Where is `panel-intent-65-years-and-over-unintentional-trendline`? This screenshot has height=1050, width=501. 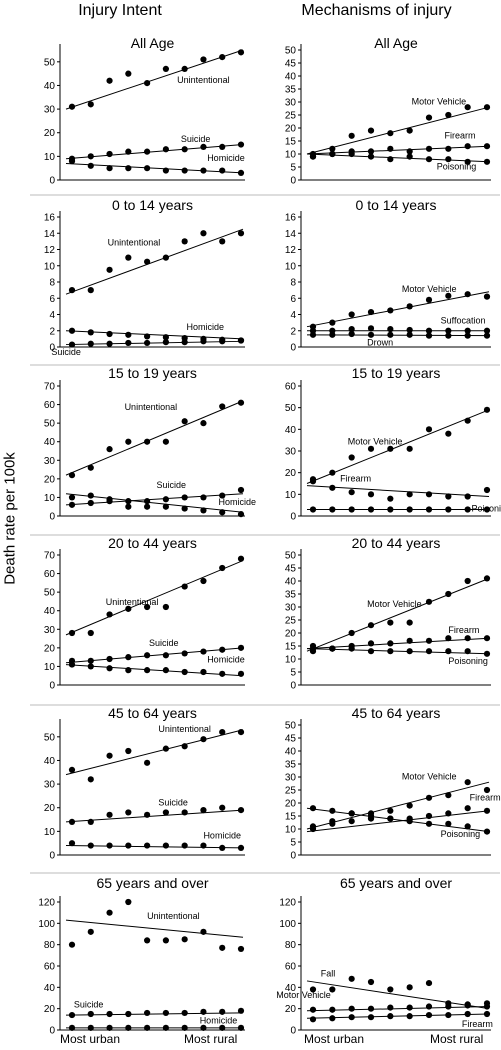 panel-intent-65-years-and-over-unintentional-trendline is located at coordinates (154, 928).